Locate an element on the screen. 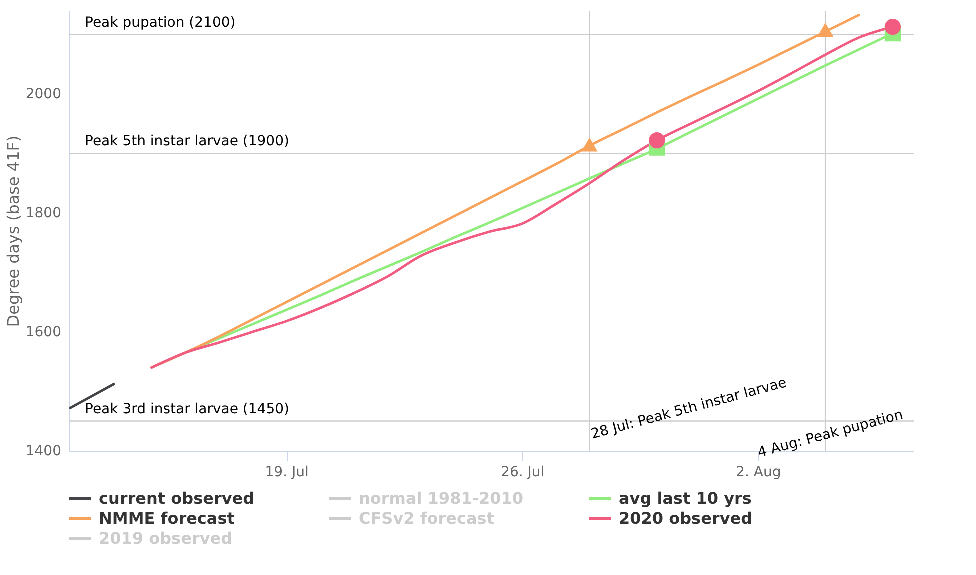 The image size is (976, 575). ref-line-label: 28 Jul: Peak 5th instar larvae is located at coordinates (689, 409).